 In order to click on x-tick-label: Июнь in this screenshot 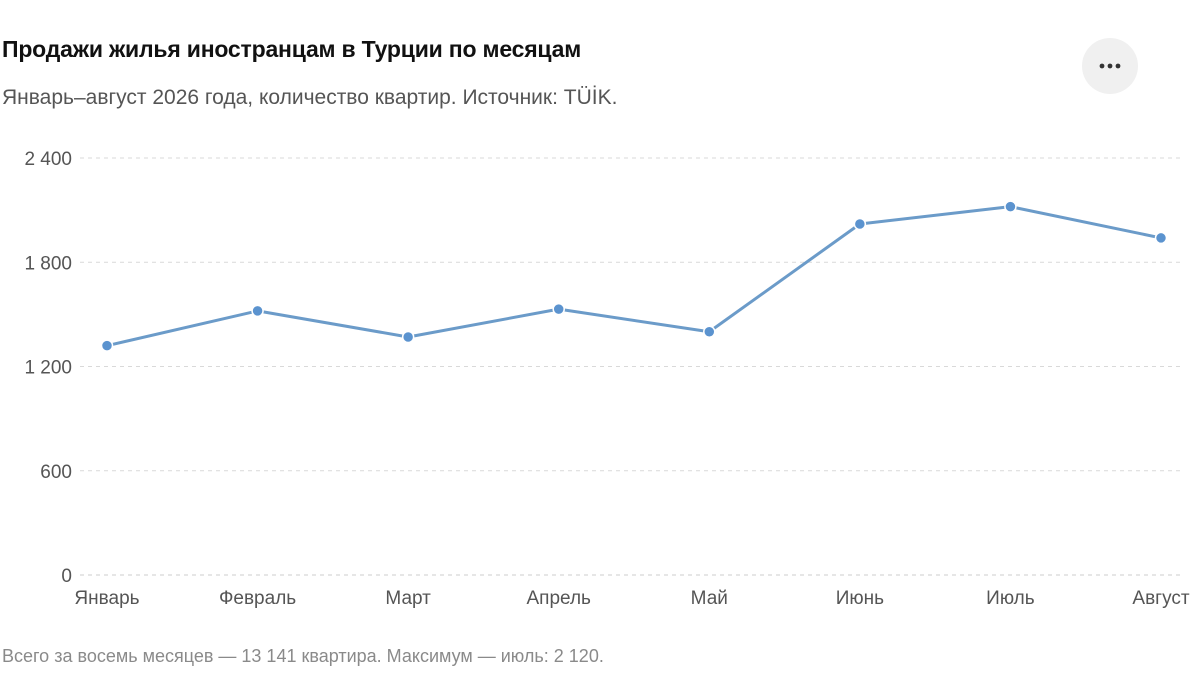, I will do `click(860, 598)`.